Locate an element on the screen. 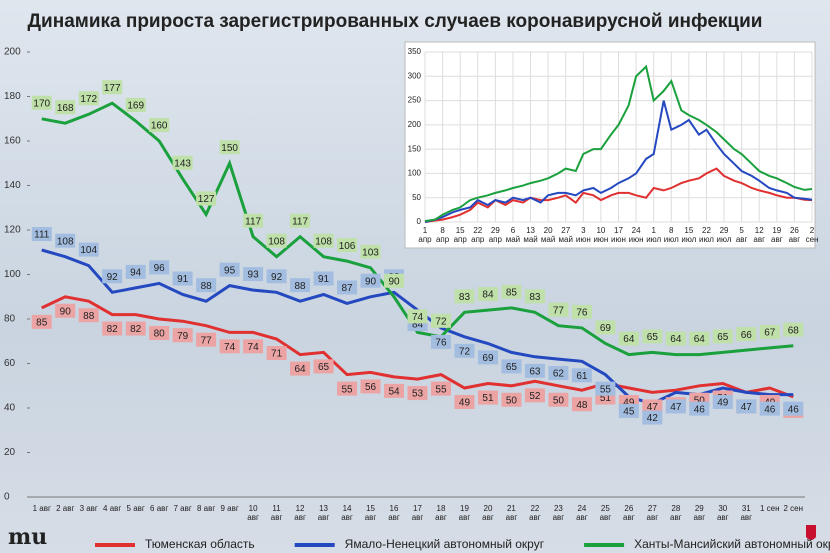  y-tick-label: 200 is located at coordinates (12, 52).